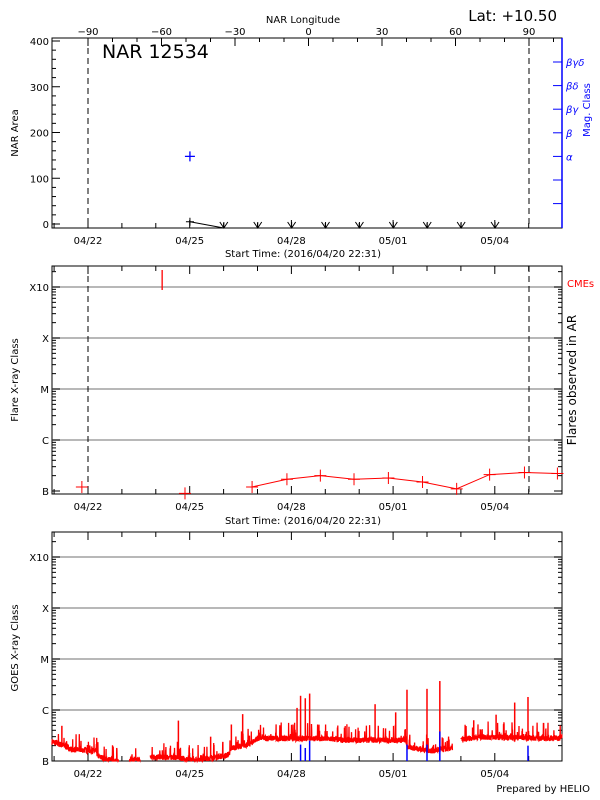 The image size is (600, 800). Describe the element at coordinates (15, 380) in the screenshot. I see `flare-class-axis-title: Flare X-ray Class` at that location.